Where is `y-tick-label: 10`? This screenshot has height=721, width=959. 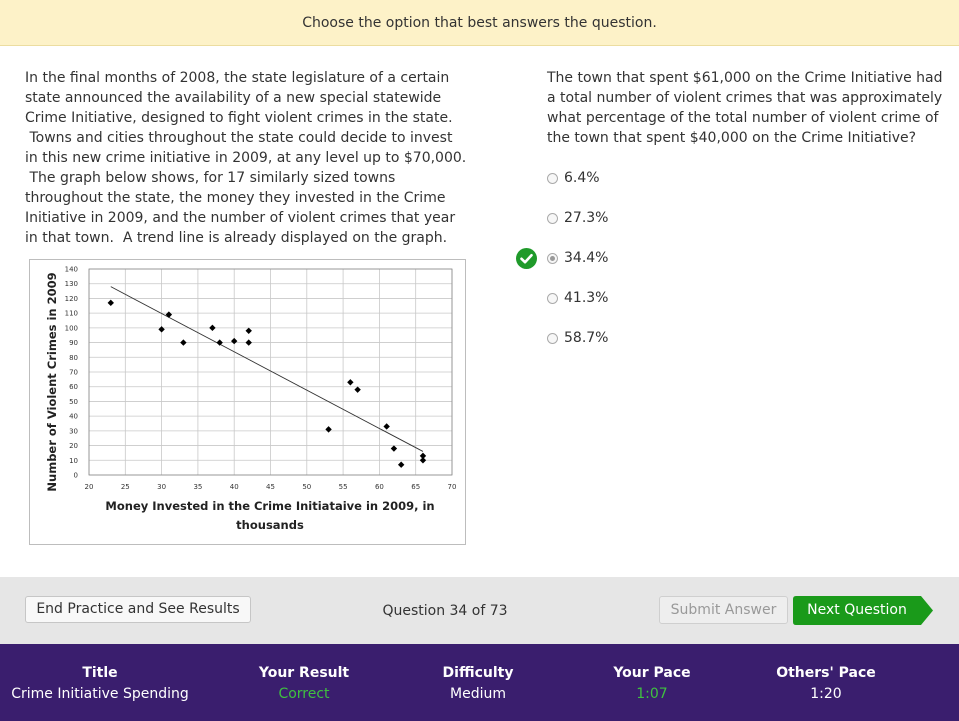 y-tick-label: 10 is located at coordinates (73, 461).